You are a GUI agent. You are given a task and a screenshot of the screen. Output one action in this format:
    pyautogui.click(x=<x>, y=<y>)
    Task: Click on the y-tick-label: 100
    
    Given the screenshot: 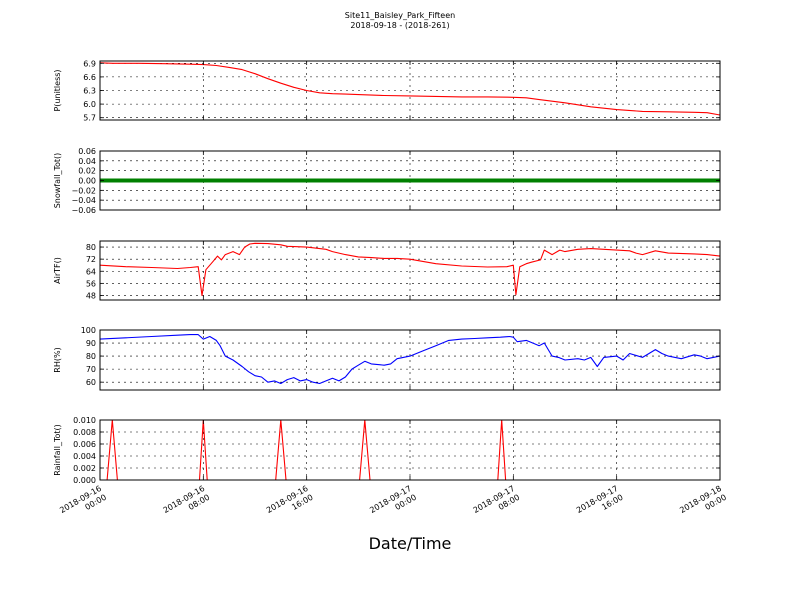 What is the action you would take?
    pyautogui.click(x=88, y=330)
    